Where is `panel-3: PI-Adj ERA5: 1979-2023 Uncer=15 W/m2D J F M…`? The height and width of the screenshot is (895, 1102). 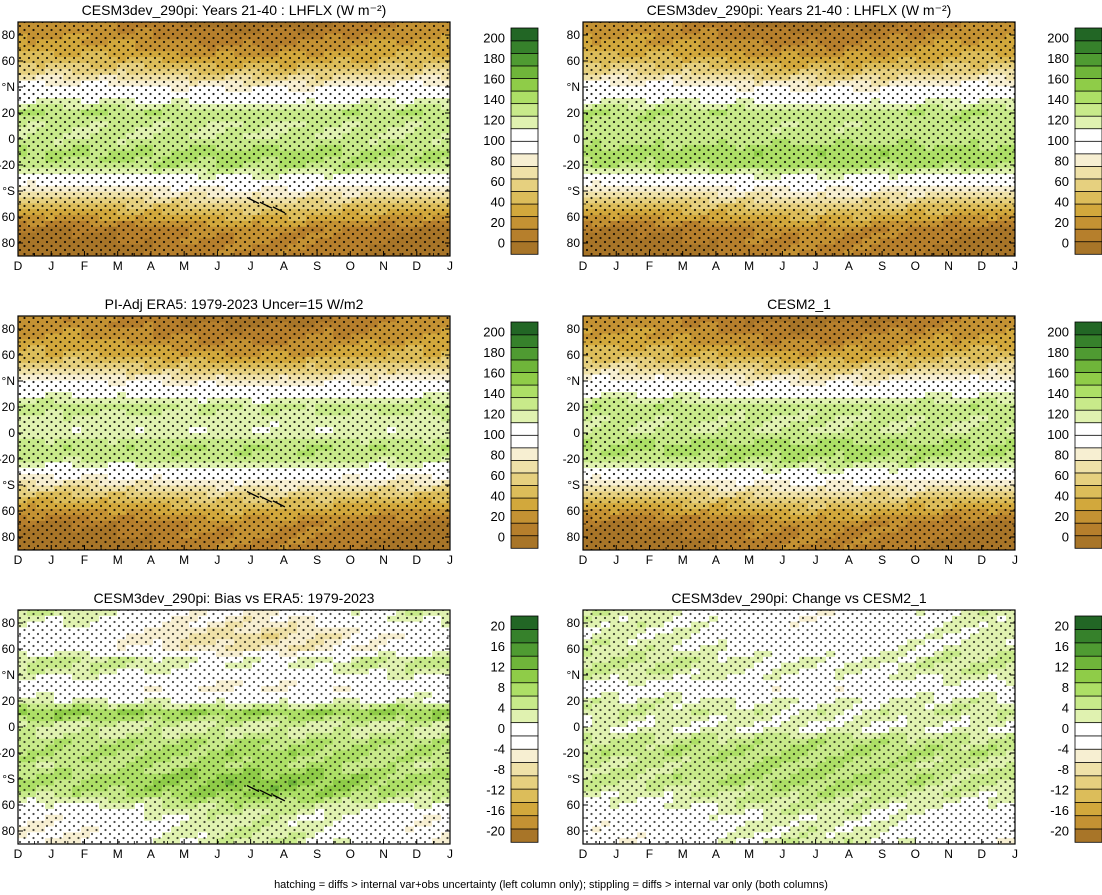
panel-3: PI-Adj ERA5: 1979-2023 Uncer=15 W/m2D J F M… is located at coordinates (269, 431).